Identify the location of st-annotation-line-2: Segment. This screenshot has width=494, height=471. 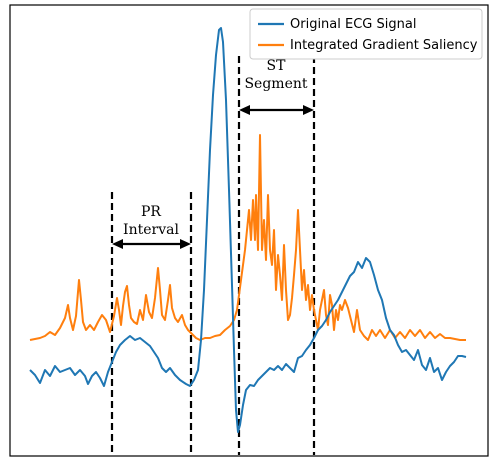
(275, 84).